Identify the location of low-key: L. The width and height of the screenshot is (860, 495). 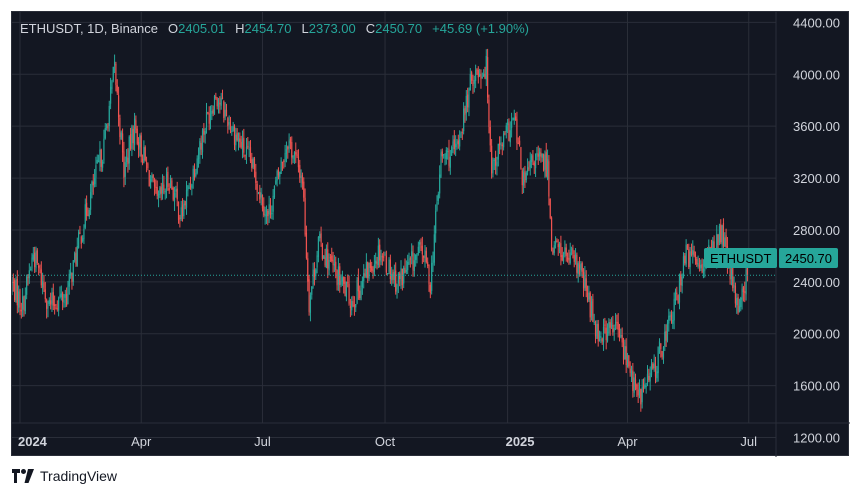
(305, 28).